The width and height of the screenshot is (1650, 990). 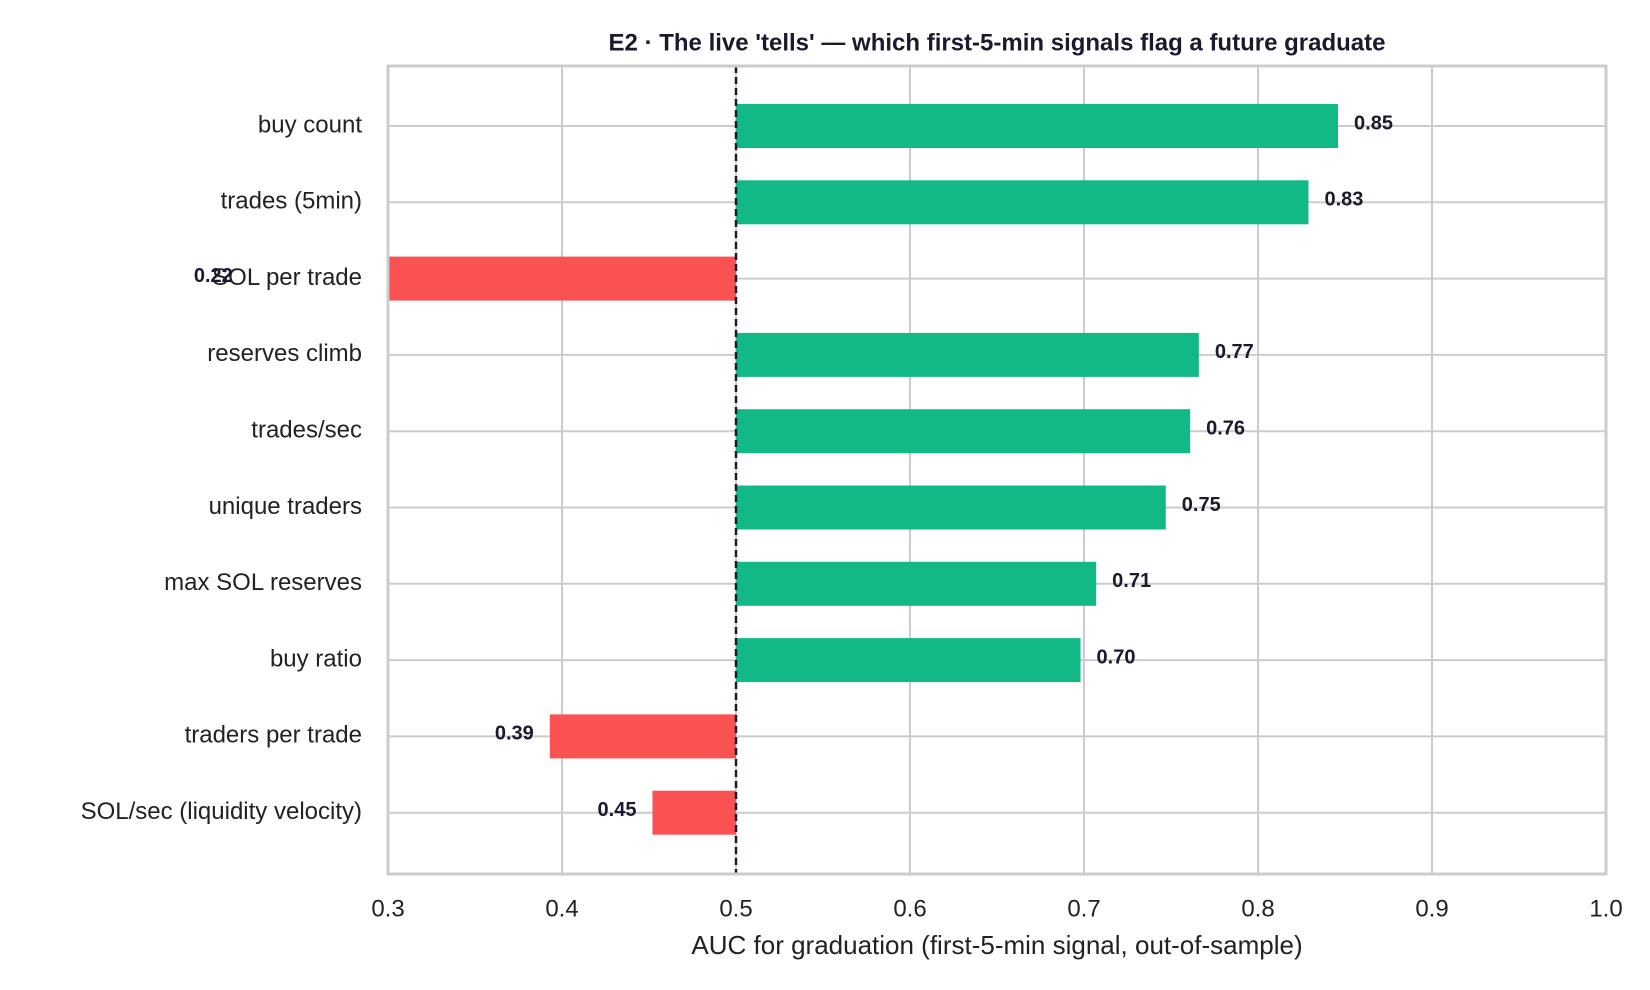 I want to click on y-tick-label: buy ratio, so click(x=316, y=658).